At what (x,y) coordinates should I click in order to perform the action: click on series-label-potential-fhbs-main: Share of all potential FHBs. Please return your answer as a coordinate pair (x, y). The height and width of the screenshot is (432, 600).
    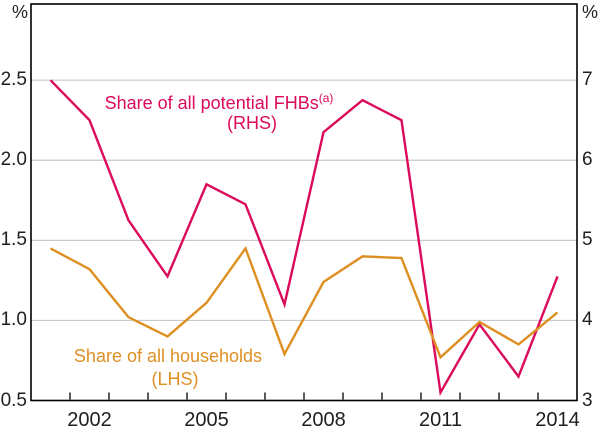
    Looking at the image, I should click on (211, 103).